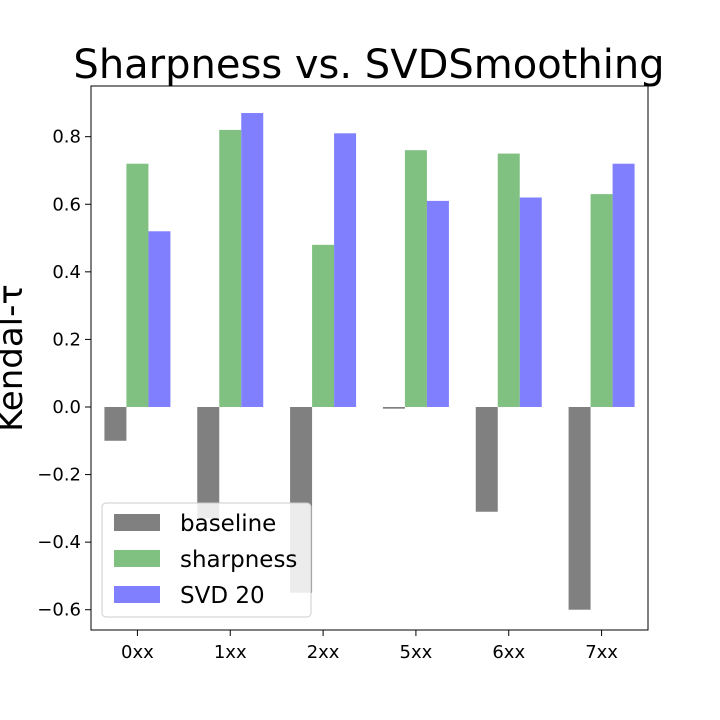 The width and height of the screenshot is (720, 720). I want to click on y-tick-label: −0.2, so click(59, 475).